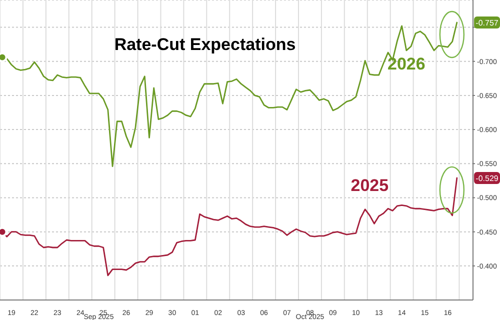 This screenshot has width=500, height=320. What do you see at coordinates (487, 23) in the screenshot?
I see `text: -0.757` at bounding box center [487, 23].